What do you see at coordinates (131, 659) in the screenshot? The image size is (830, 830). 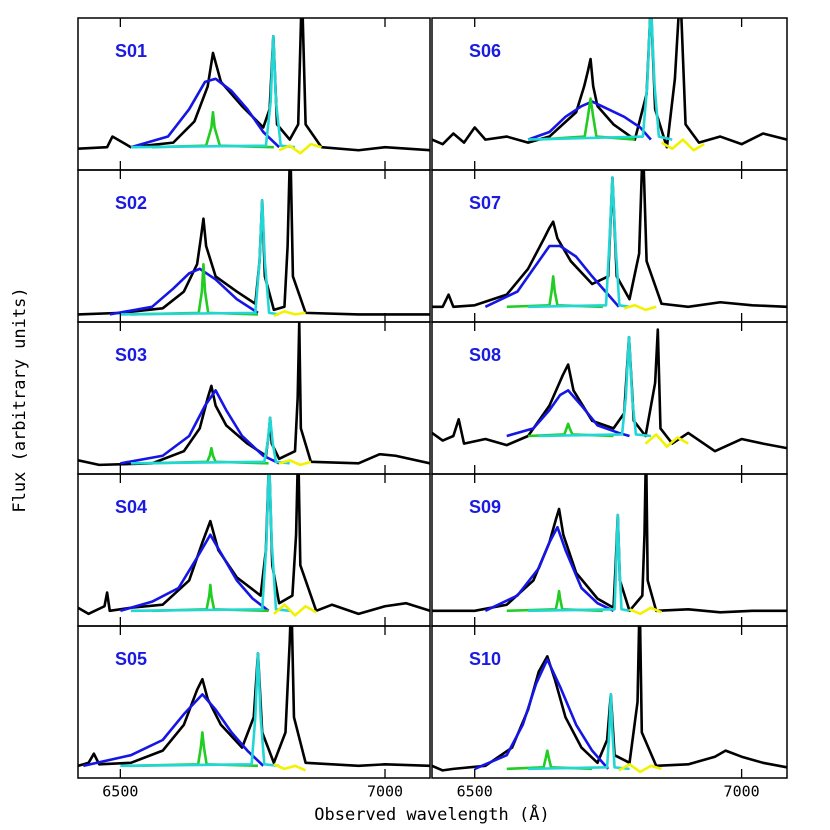 I see `panel-title: S05` at bounding box center [131, 659].